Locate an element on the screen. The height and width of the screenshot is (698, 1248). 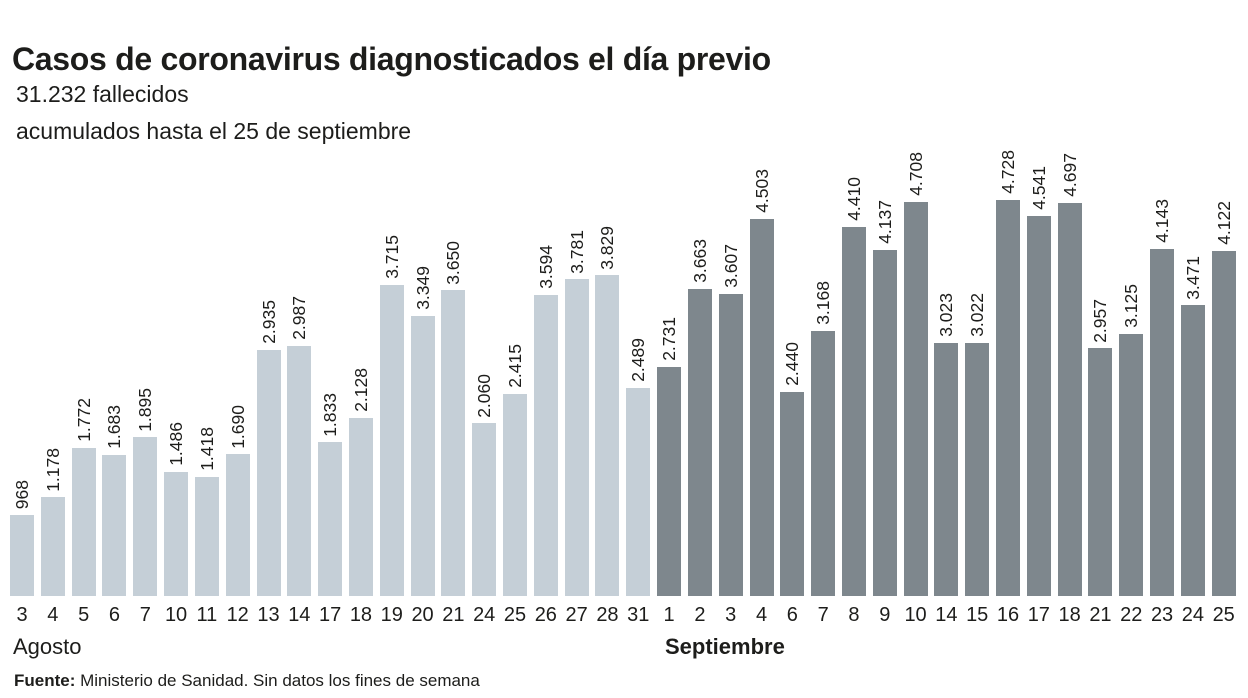
bar-group: 4.541 17 is located at coordinates (1038, 396).